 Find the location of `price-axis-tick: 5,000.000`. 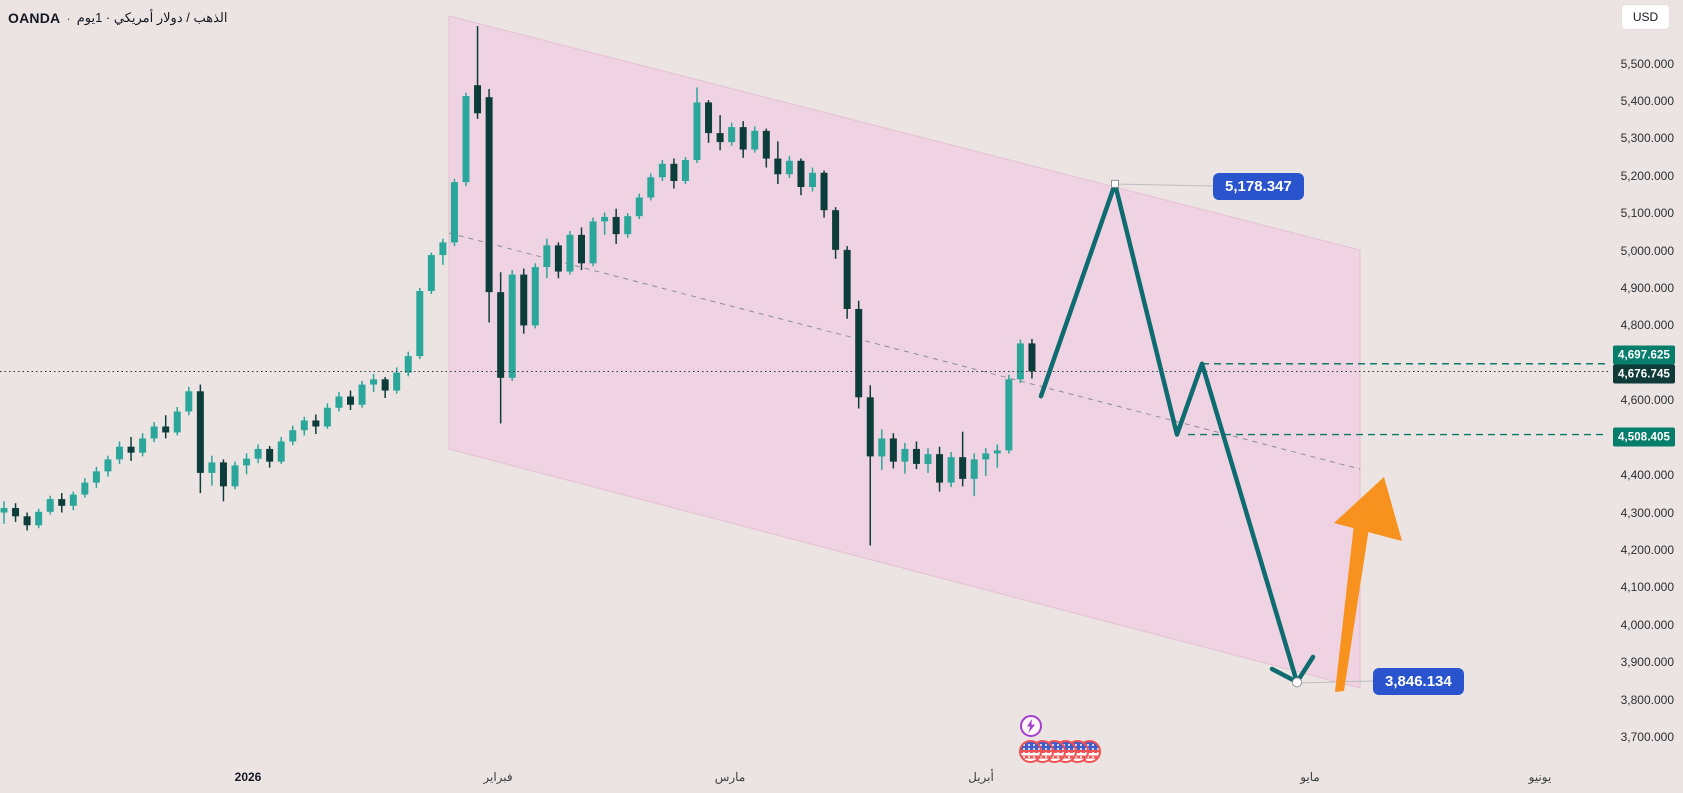

price-axis-tick: 5,000.000 is located at coordinates (1647, 250).